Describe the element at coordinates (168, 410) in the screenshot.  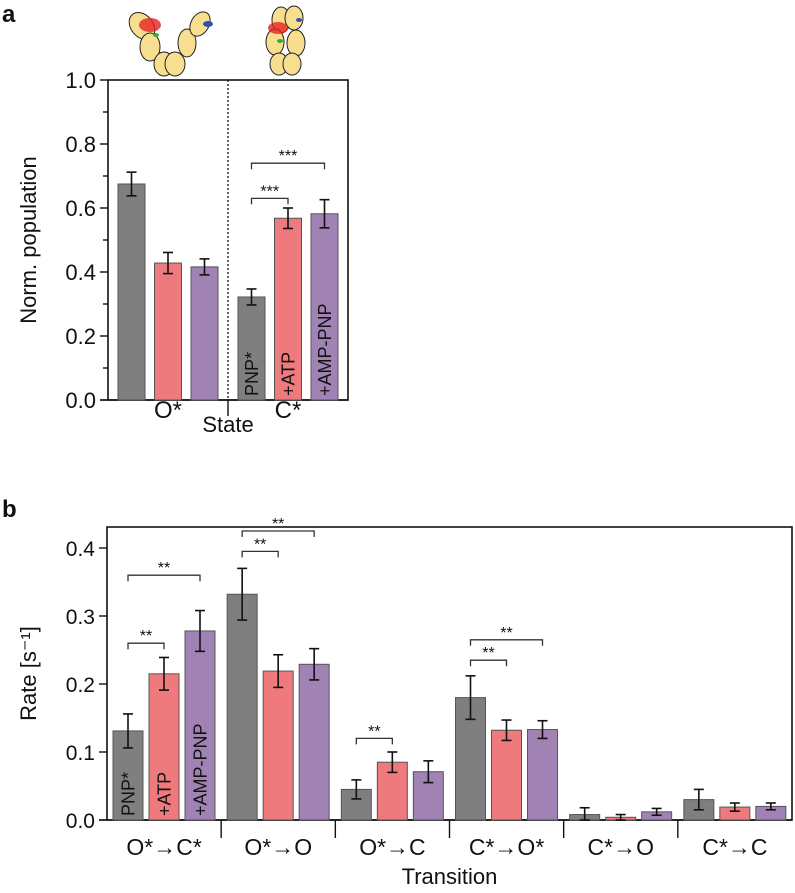
I see `category-label: O*` at that location.